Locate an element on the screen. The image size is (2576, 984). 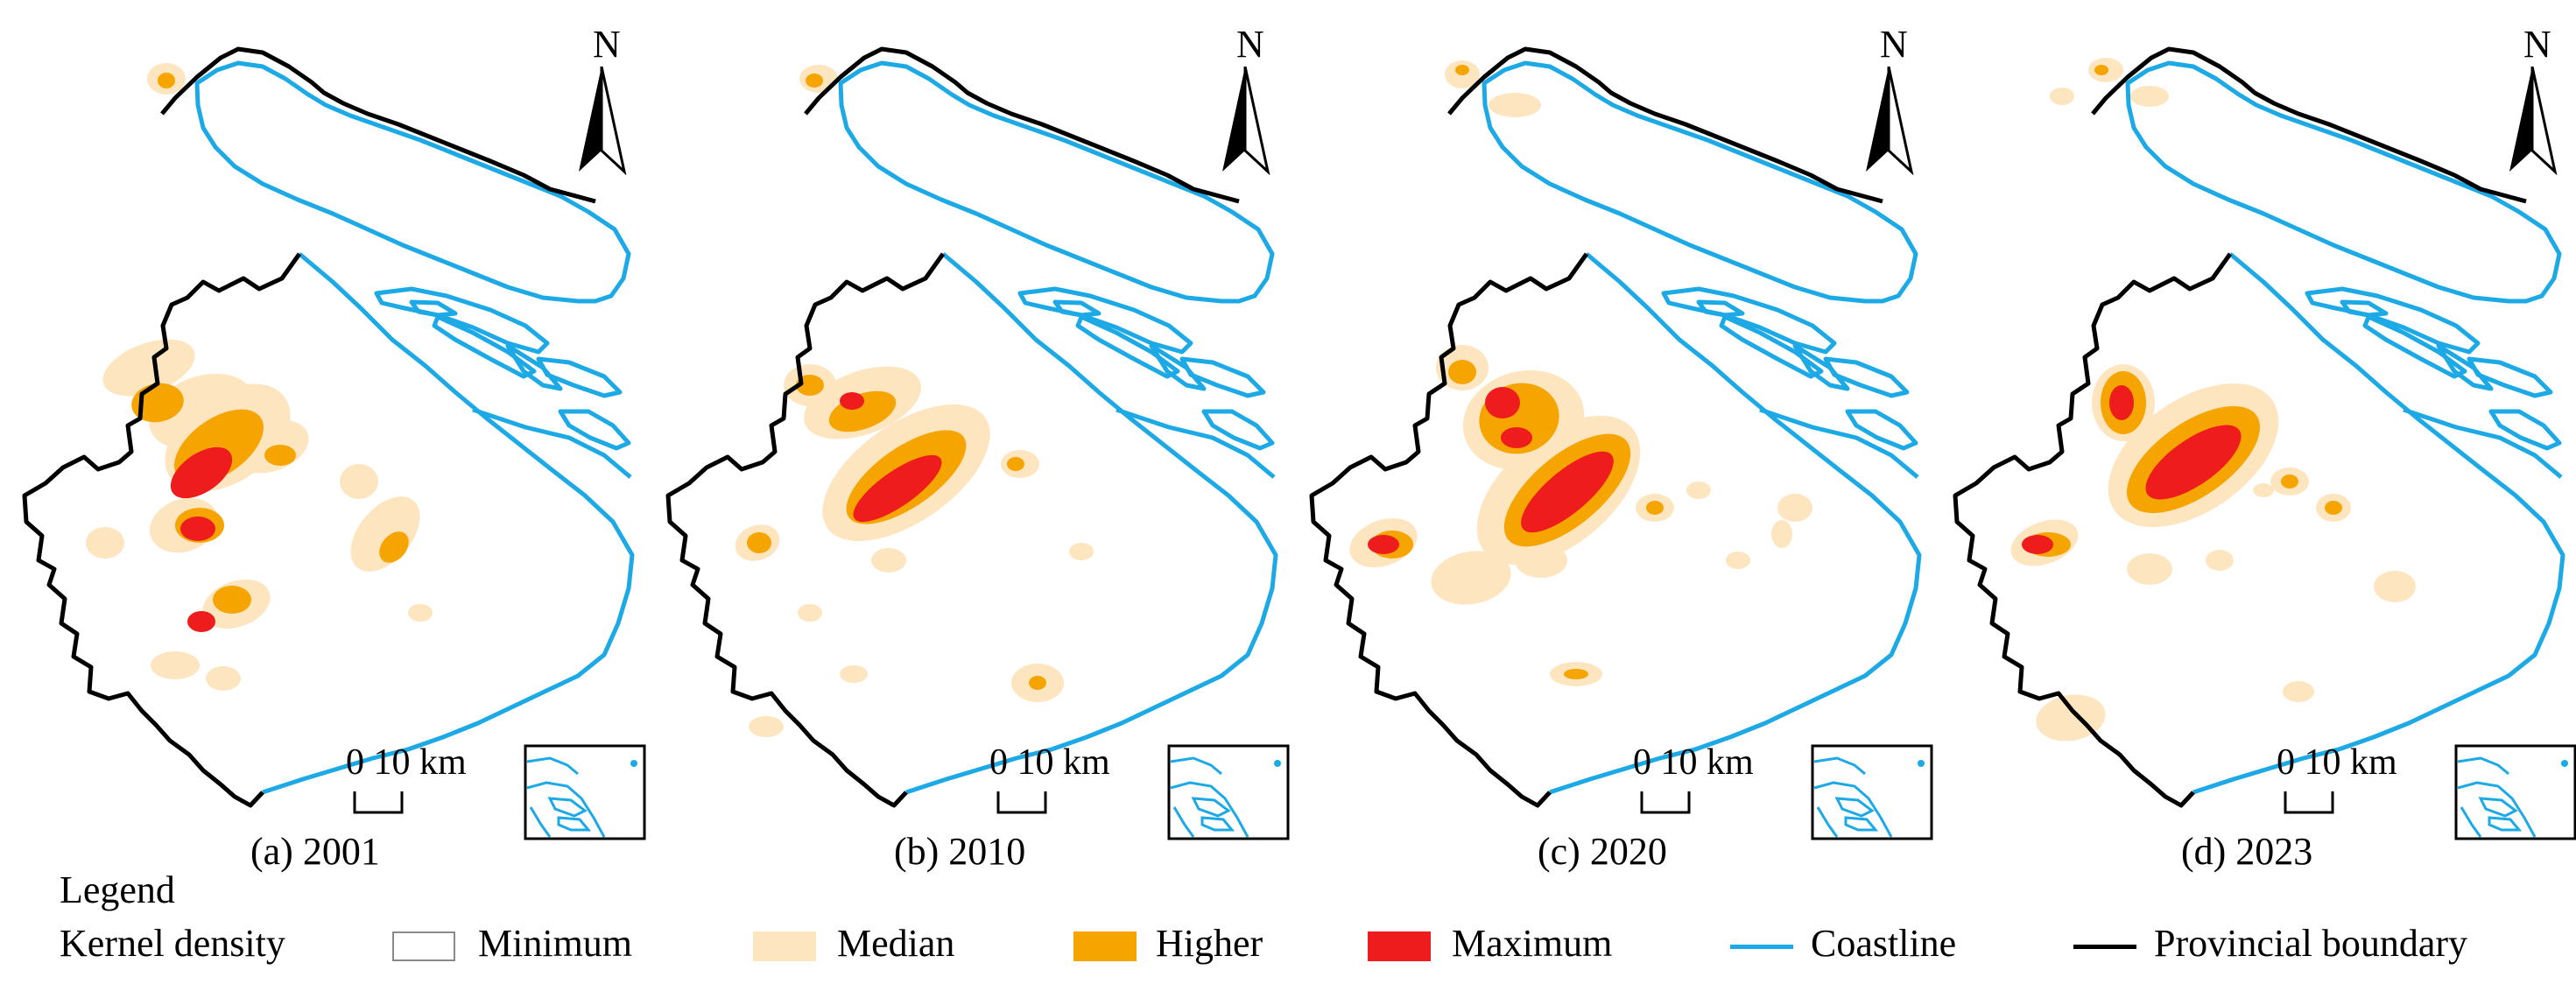
legend-label-higher: Higher is located at coordinates (1209, 943).